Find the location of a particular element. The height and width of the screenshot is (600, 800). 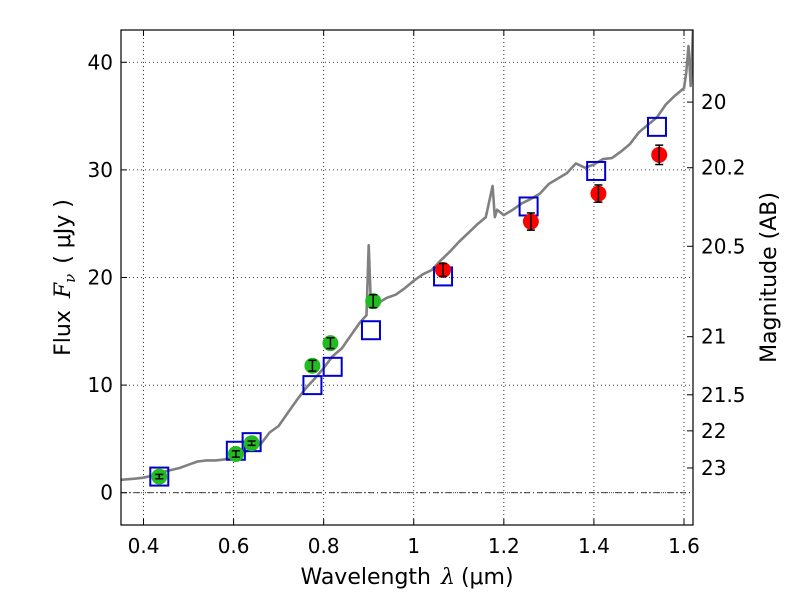

magnitude-tick-label: 20.5 is located at coordinates (723, 246).